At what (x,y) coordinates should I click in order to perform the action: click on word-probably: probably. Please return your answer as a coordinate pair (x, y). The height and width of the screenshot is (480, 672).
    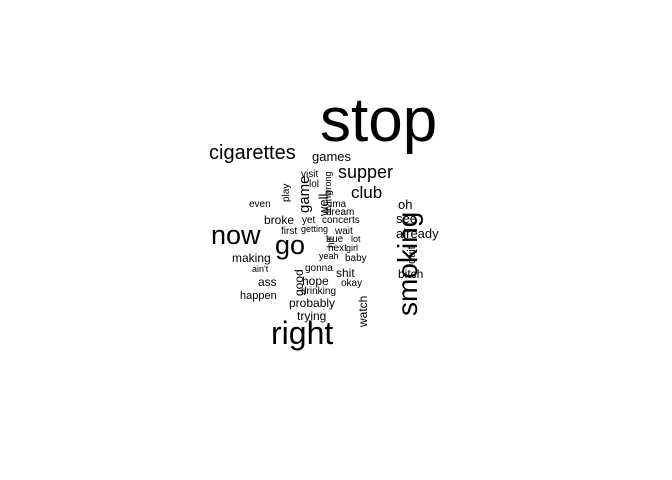
    Looking at the image, I should click on (312, 303).